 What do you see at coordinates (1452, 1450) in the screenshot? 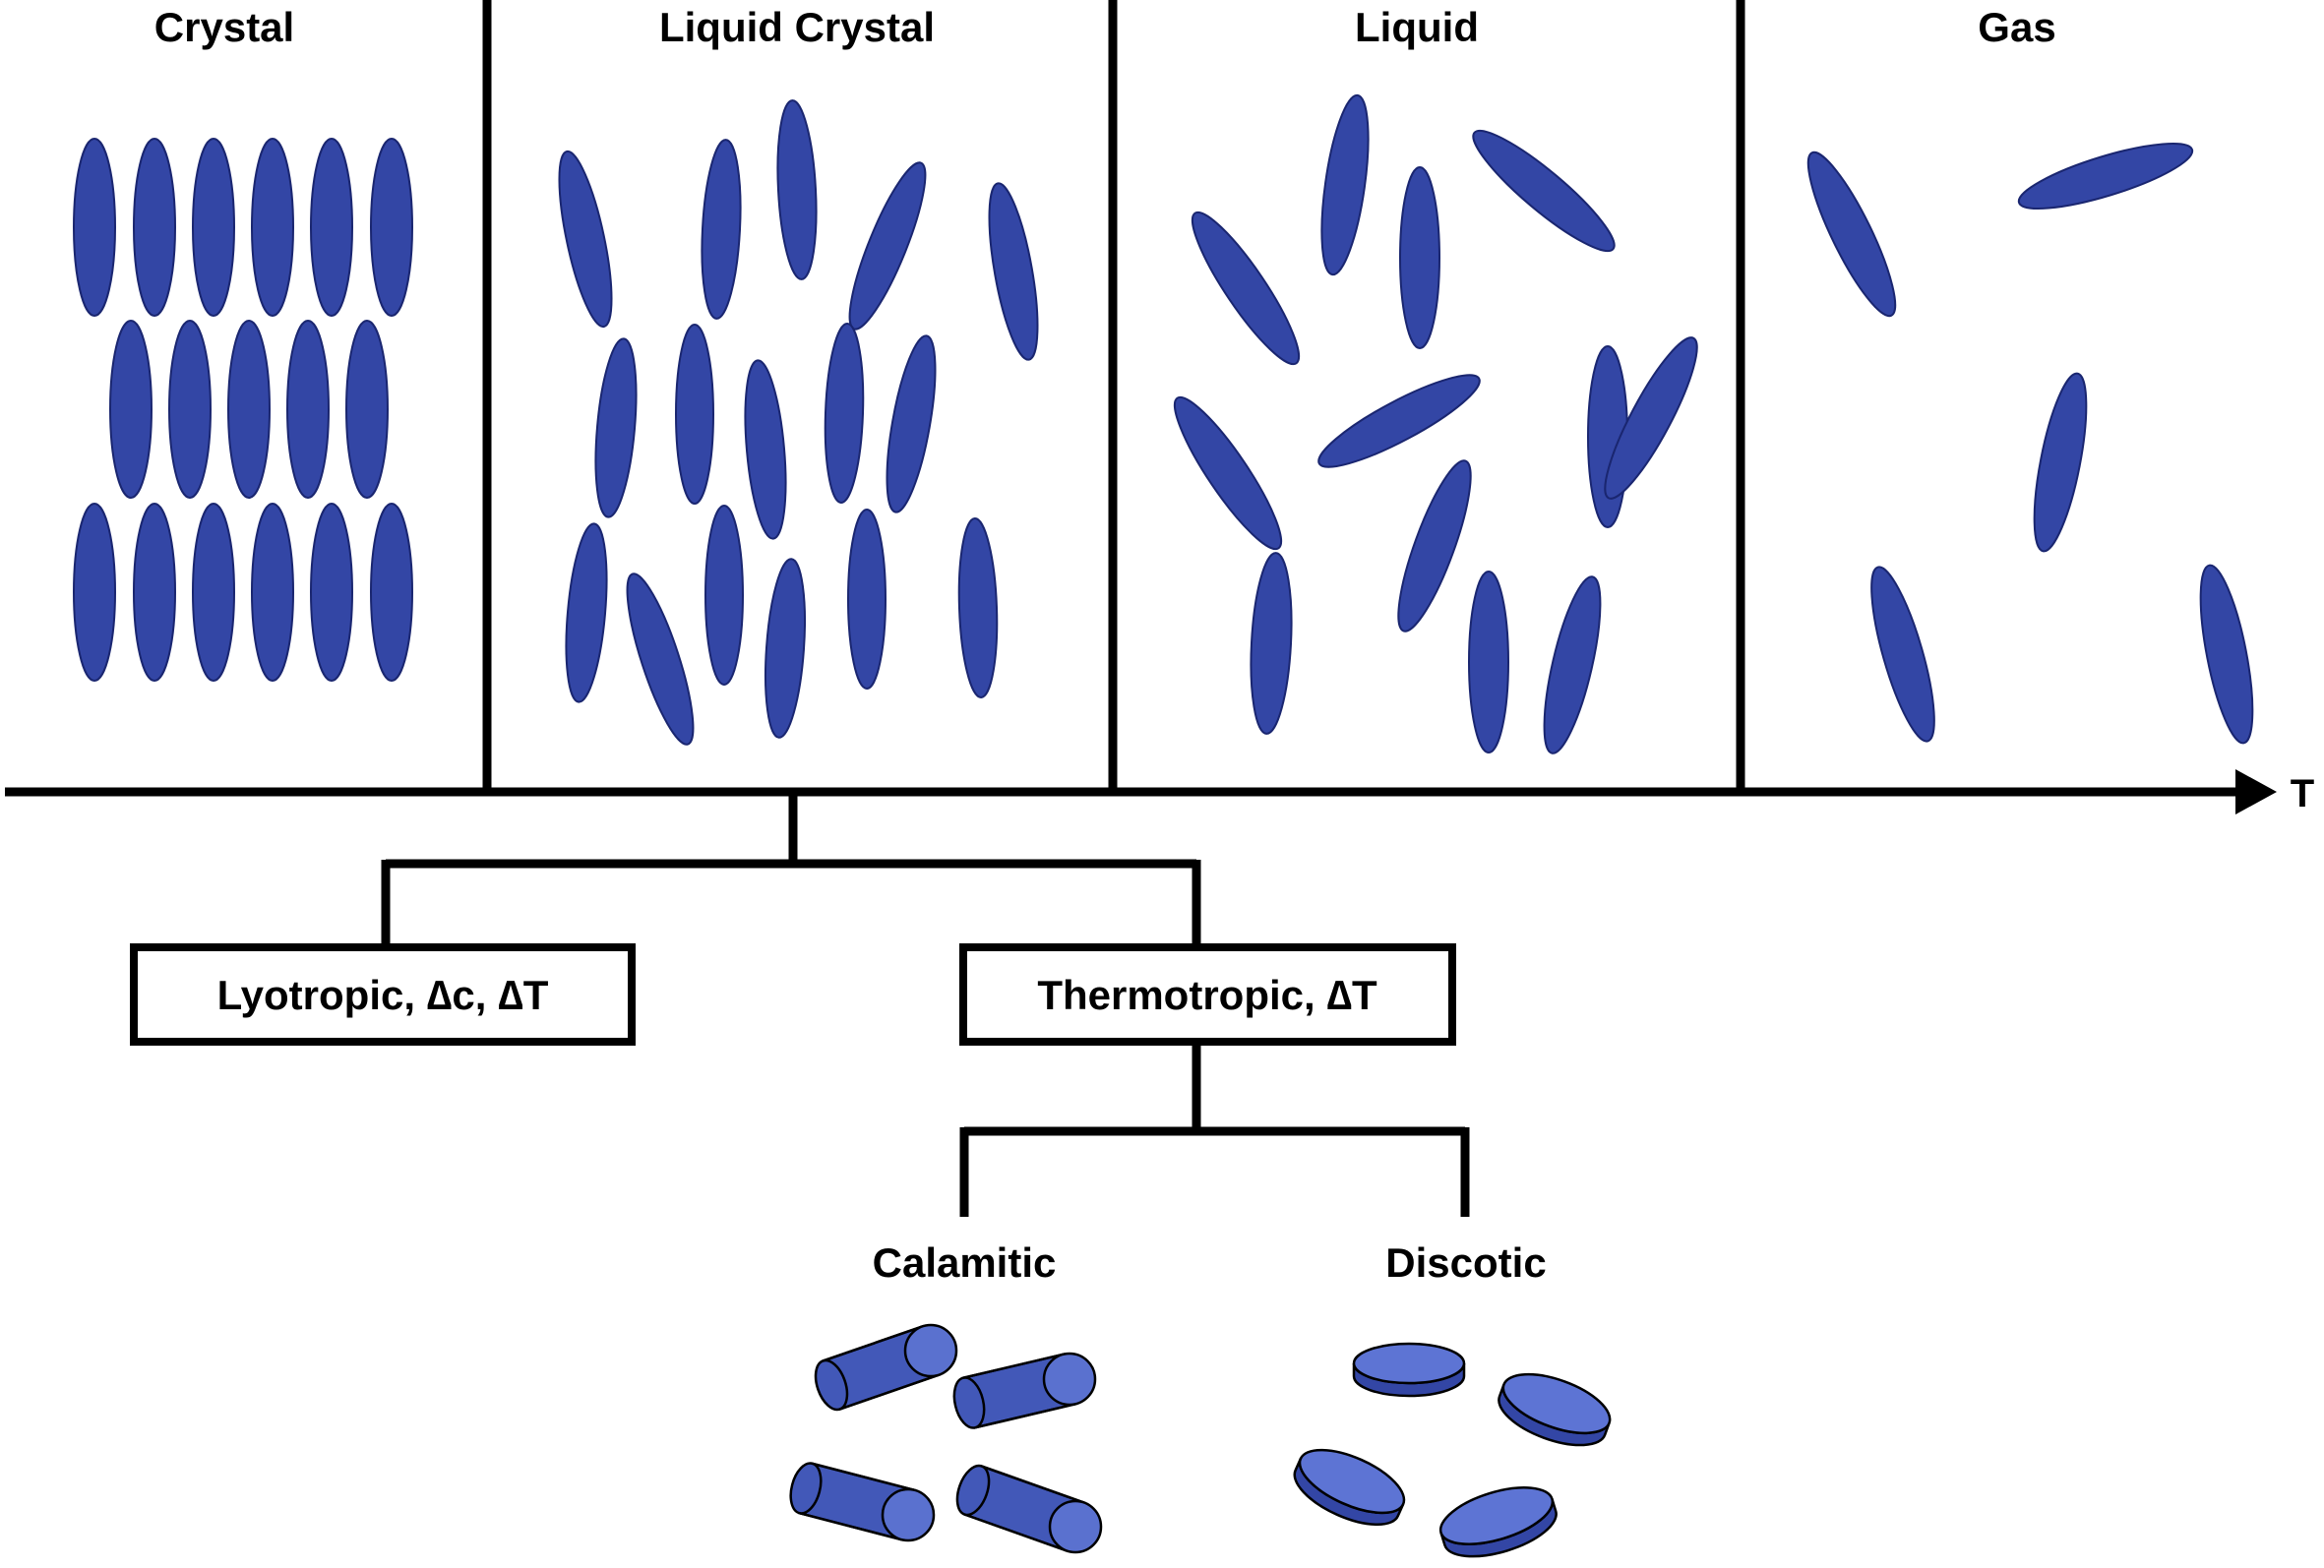
I see `discotic-discs` at bounding box center [1452, 1450].